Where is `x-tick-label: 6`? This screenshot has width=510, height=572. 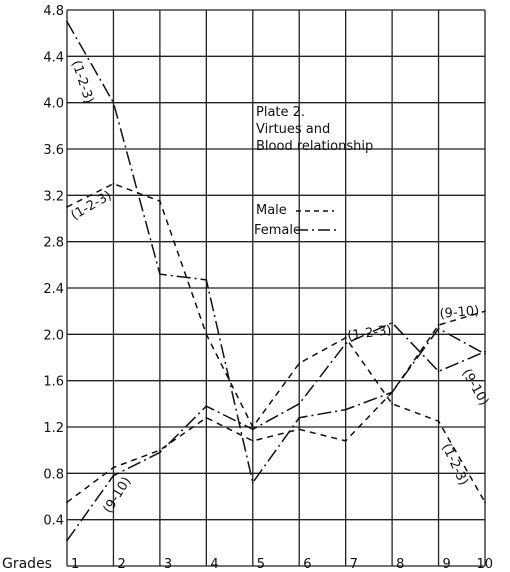
x-tick-label: 6 is located at coordinates (307, 564).